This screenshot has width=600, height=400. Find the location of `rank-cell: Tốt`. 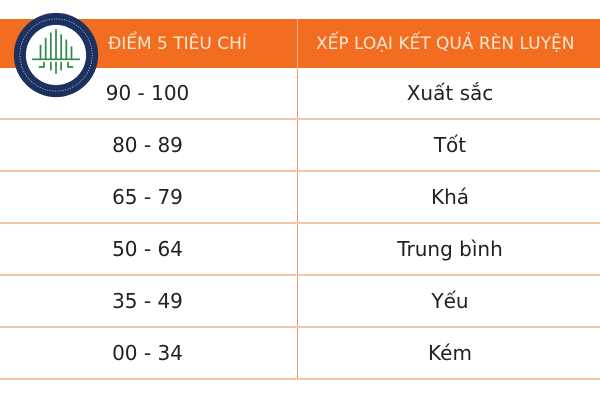

rank-cell: Tốt is located at coordinates (450, 145).